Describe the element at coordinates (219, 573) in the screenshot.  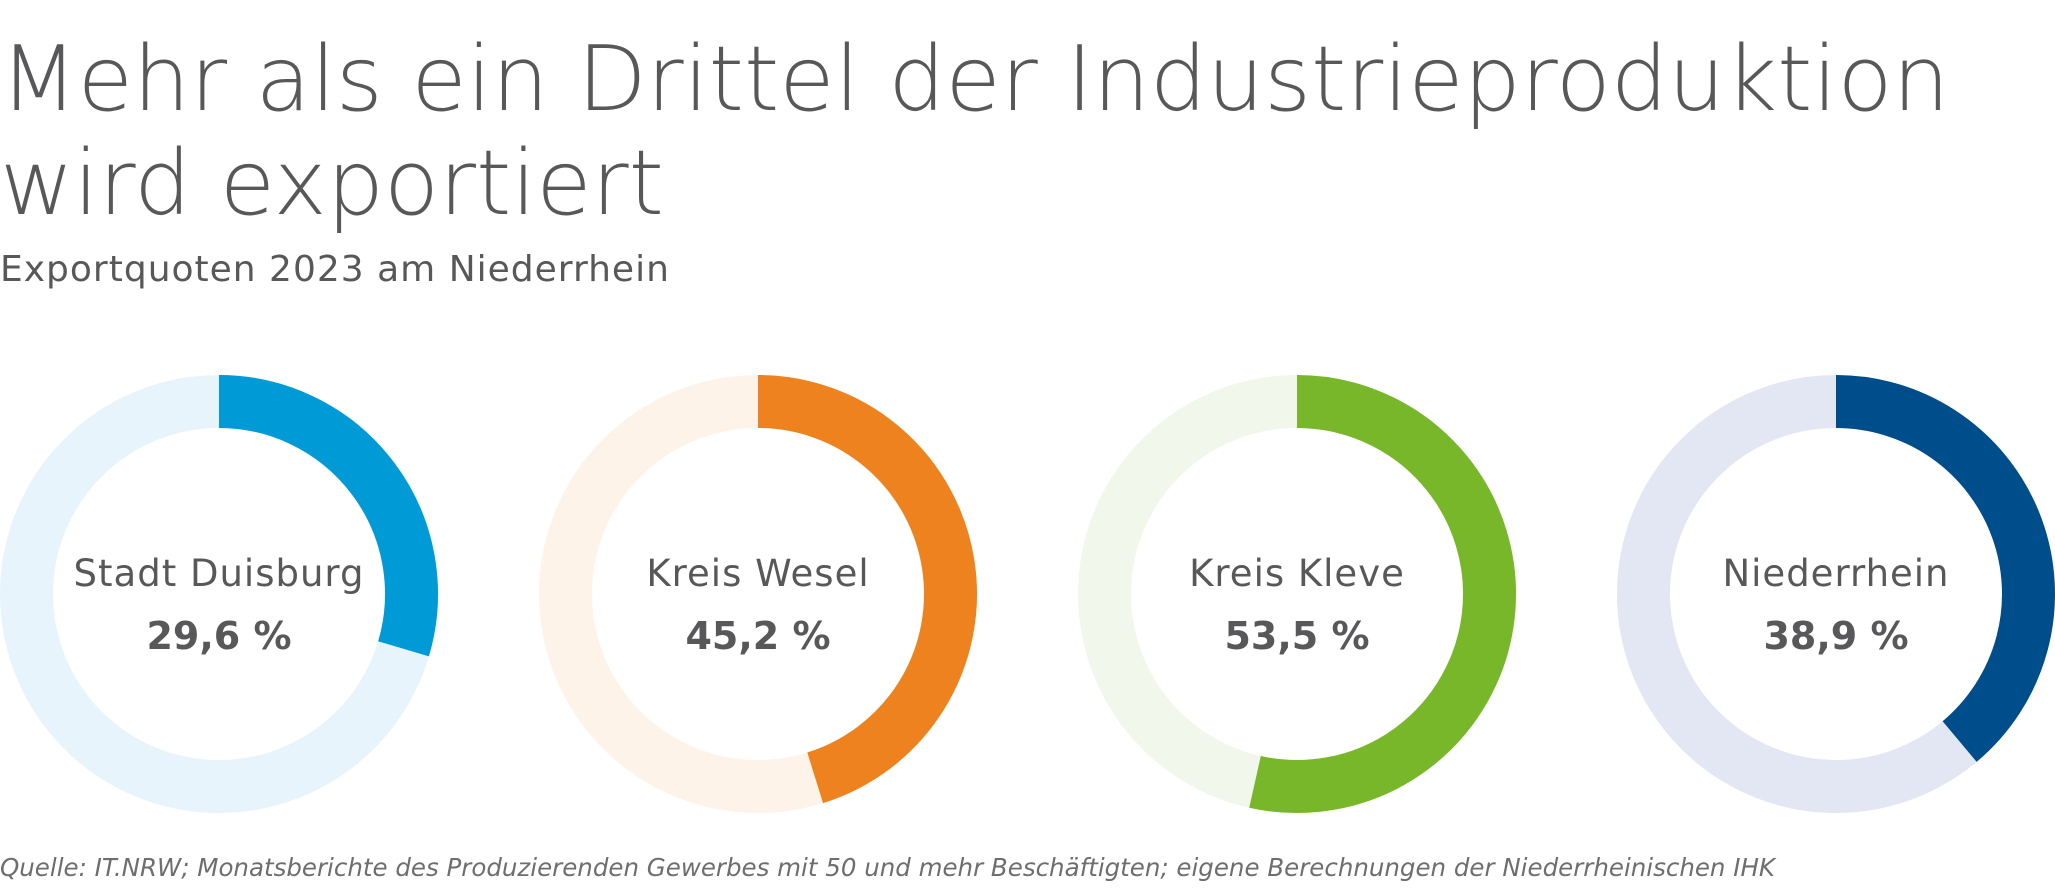
I see `donut-category-label: Stadt Duisburg` at that location.